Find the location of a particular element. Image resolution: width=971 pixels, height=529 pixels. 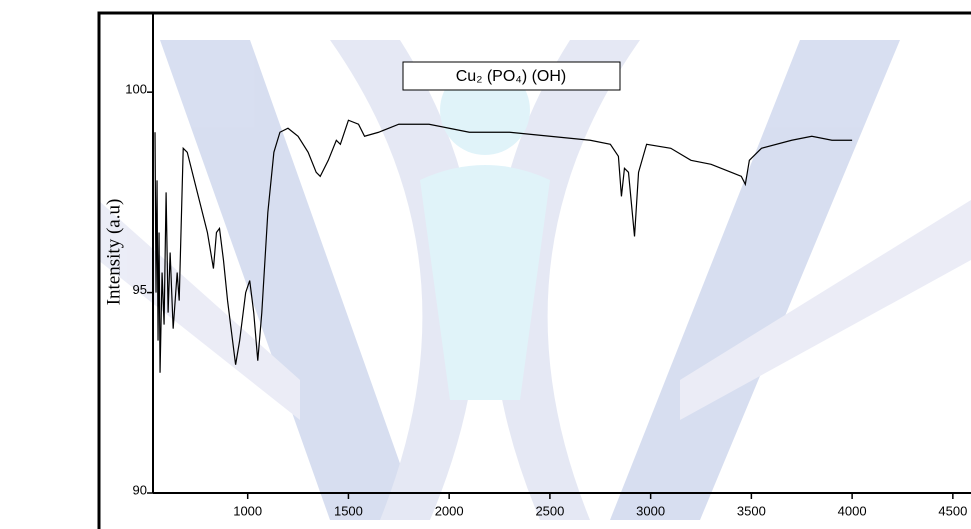

x-tick-label: 4500 is located at coordinates (952, 510).